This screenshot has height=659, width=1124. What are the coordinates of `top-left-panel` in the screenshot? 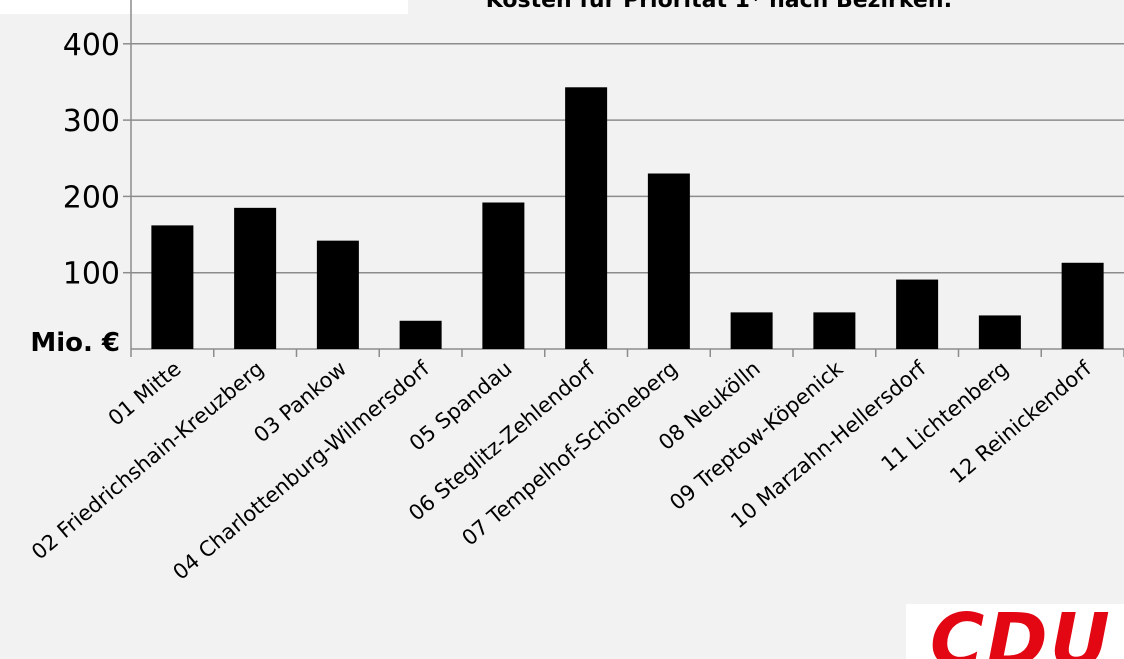 It's located at (204, 7).